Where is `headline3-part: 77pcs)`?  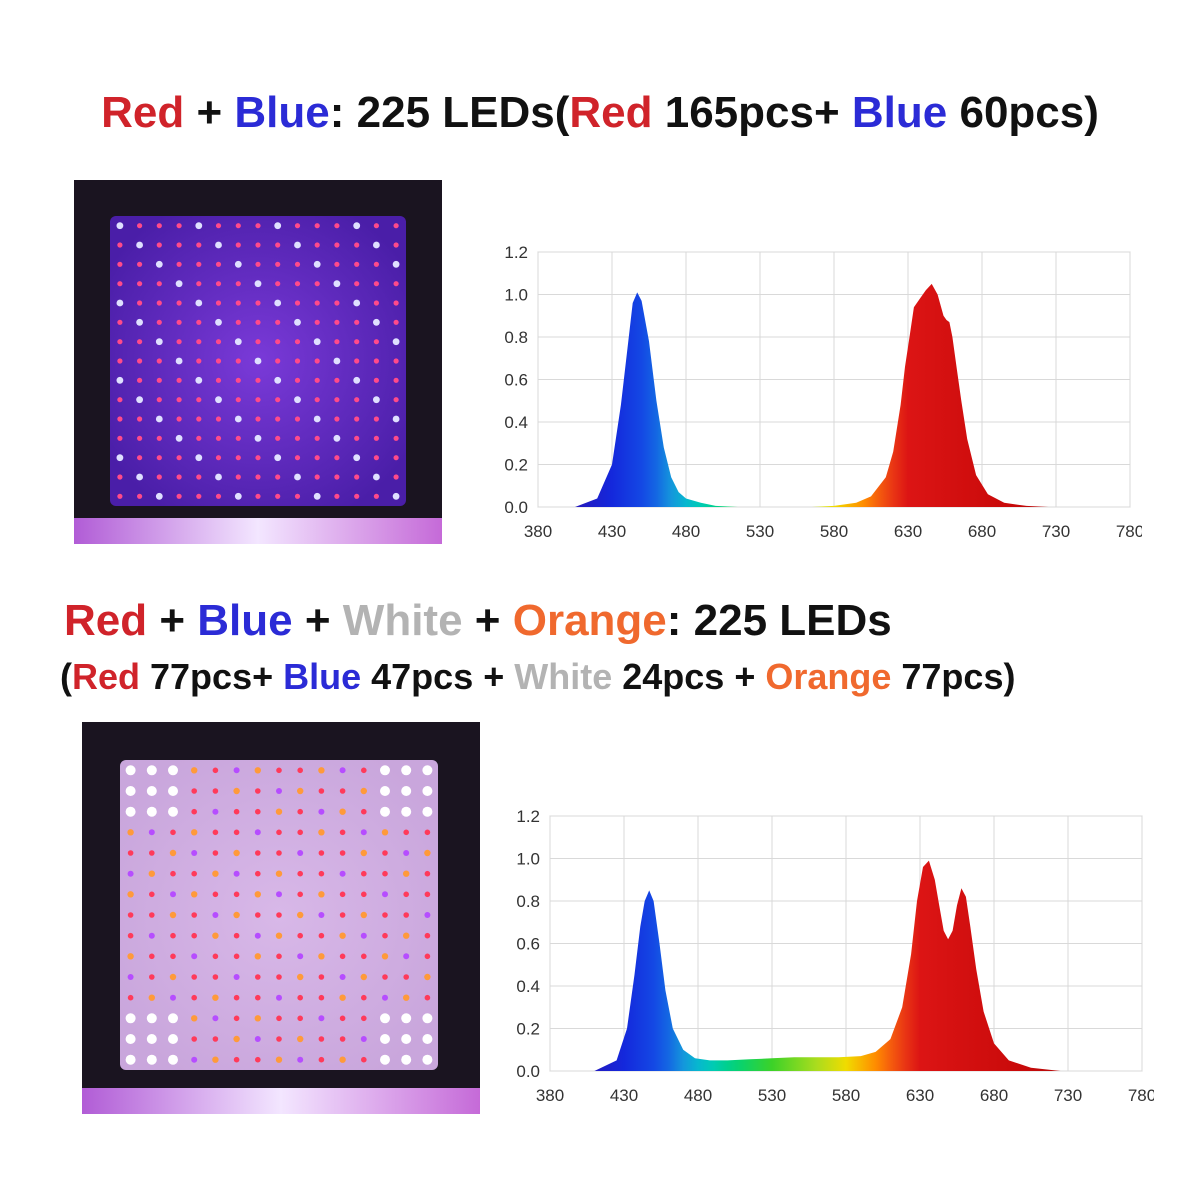 headline3-part: 77pcs) is located at coordinates (953, 676).